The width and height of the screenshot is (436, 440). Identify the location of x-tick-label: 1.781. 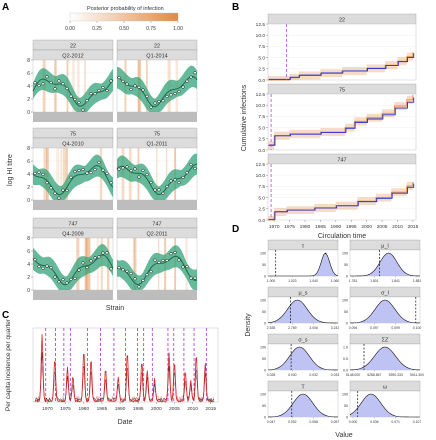
(353, 281).